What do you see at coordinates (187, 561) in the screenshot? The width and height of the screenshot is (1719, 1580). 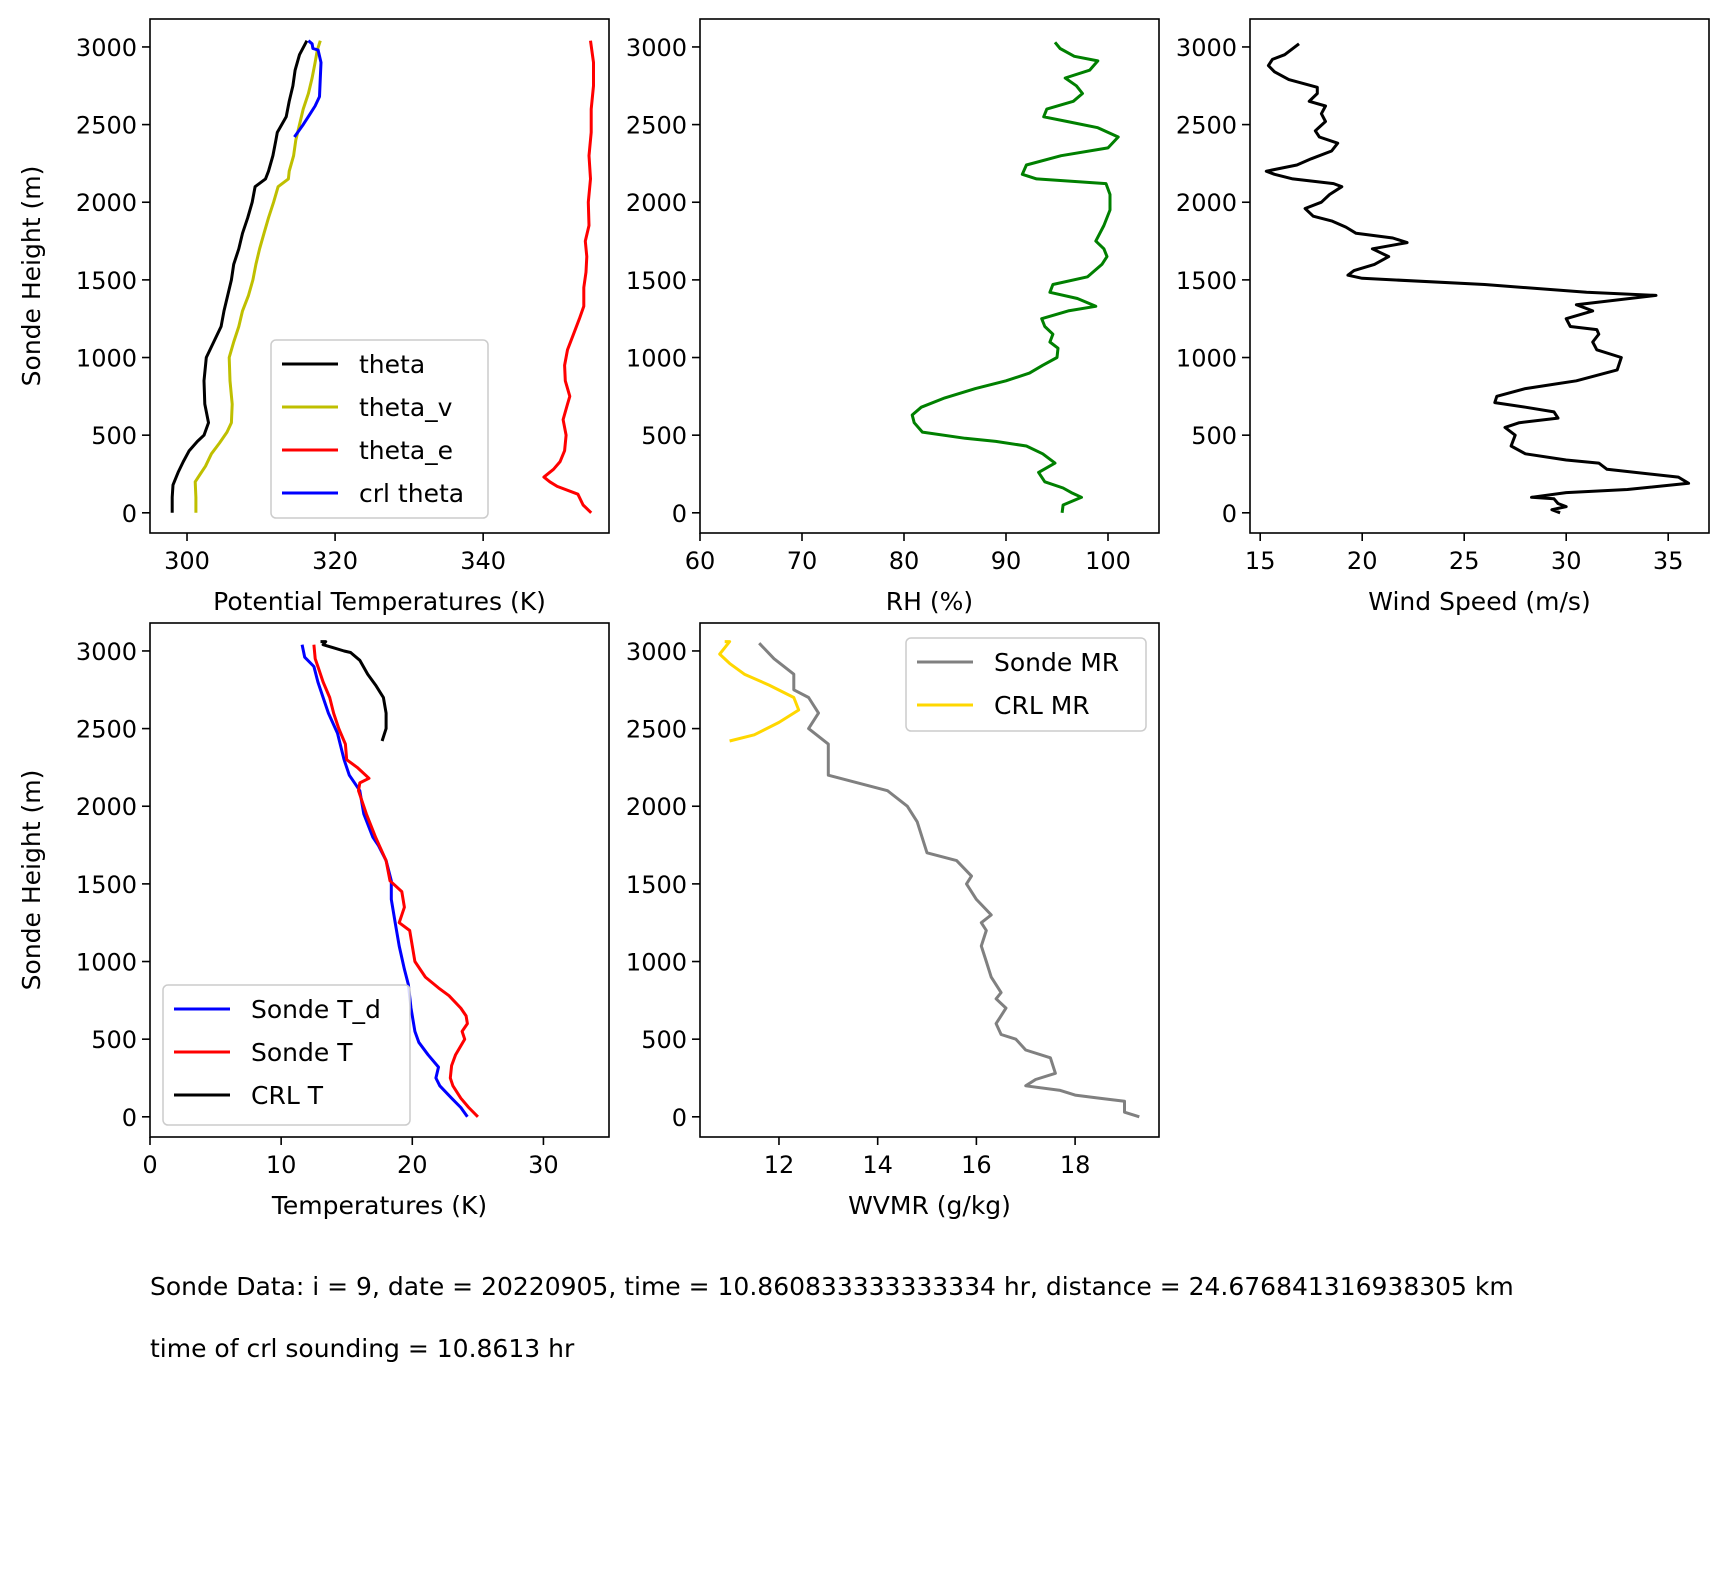 I see `x-tick-label: 300` at bounding box center [187, 561].